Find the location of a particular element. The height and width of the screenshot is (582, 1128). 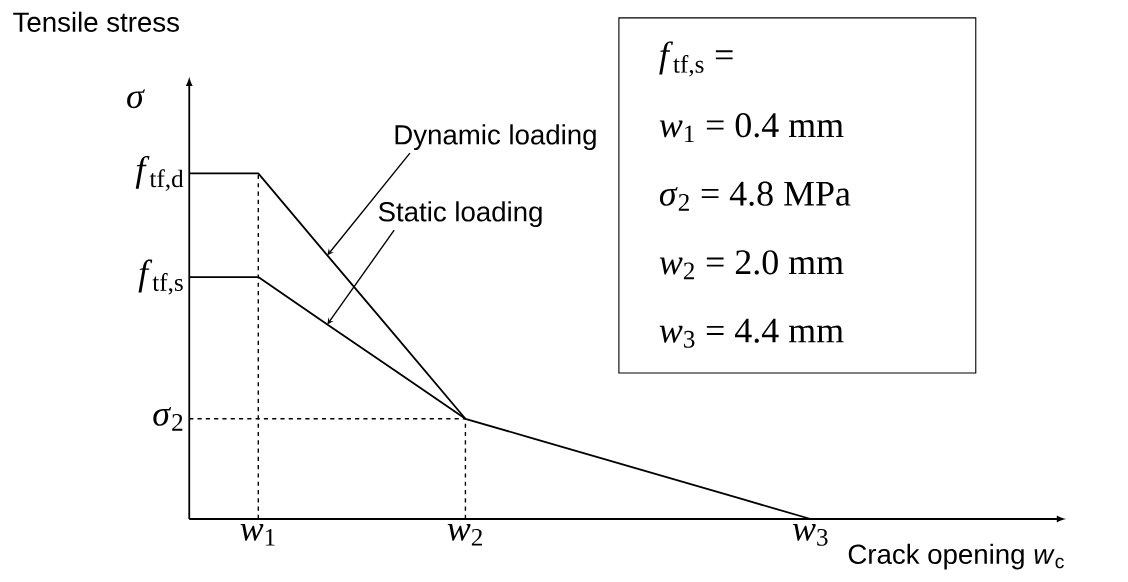

x-tick-label: w$_{2}$ is located at coordinates (464, 534).